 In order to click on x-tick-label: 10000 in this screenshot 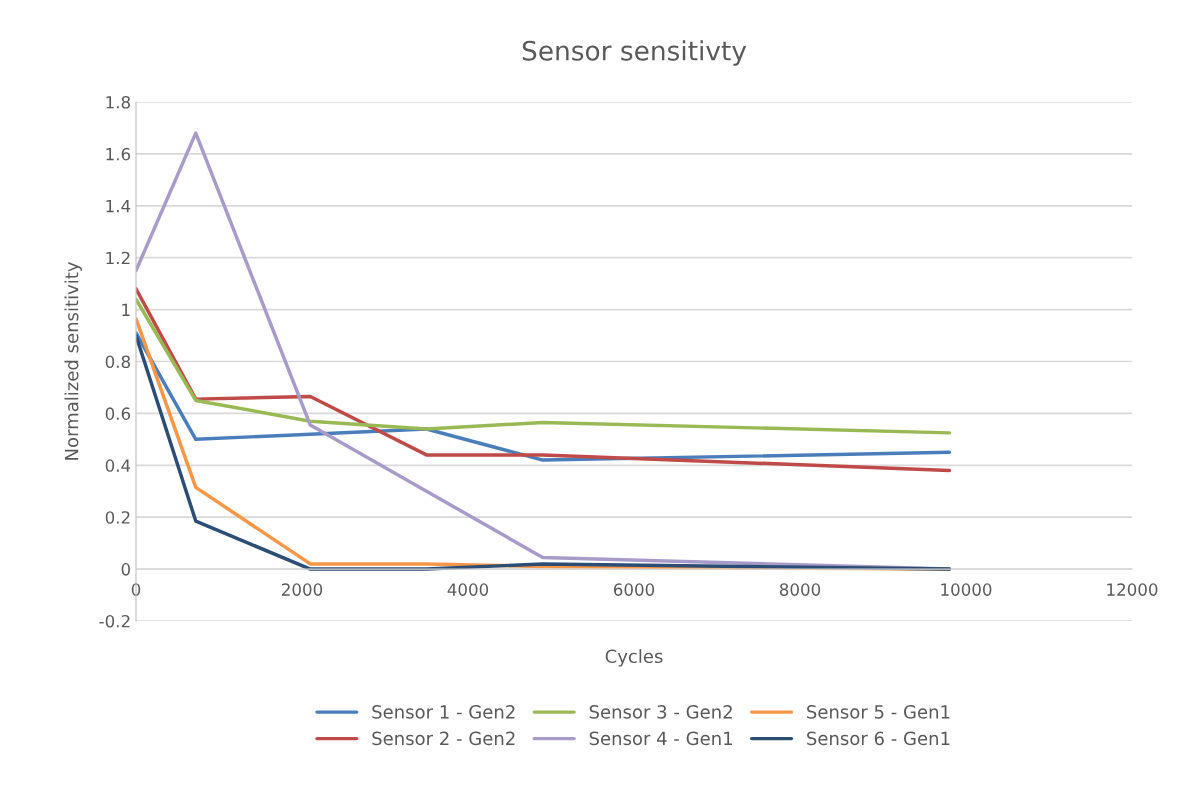, I will do `click(966, 589)`.